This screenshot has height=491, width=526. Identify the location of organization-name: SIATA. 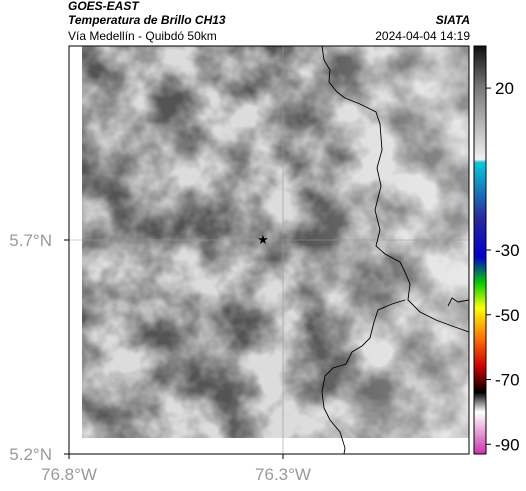
(452, 20).